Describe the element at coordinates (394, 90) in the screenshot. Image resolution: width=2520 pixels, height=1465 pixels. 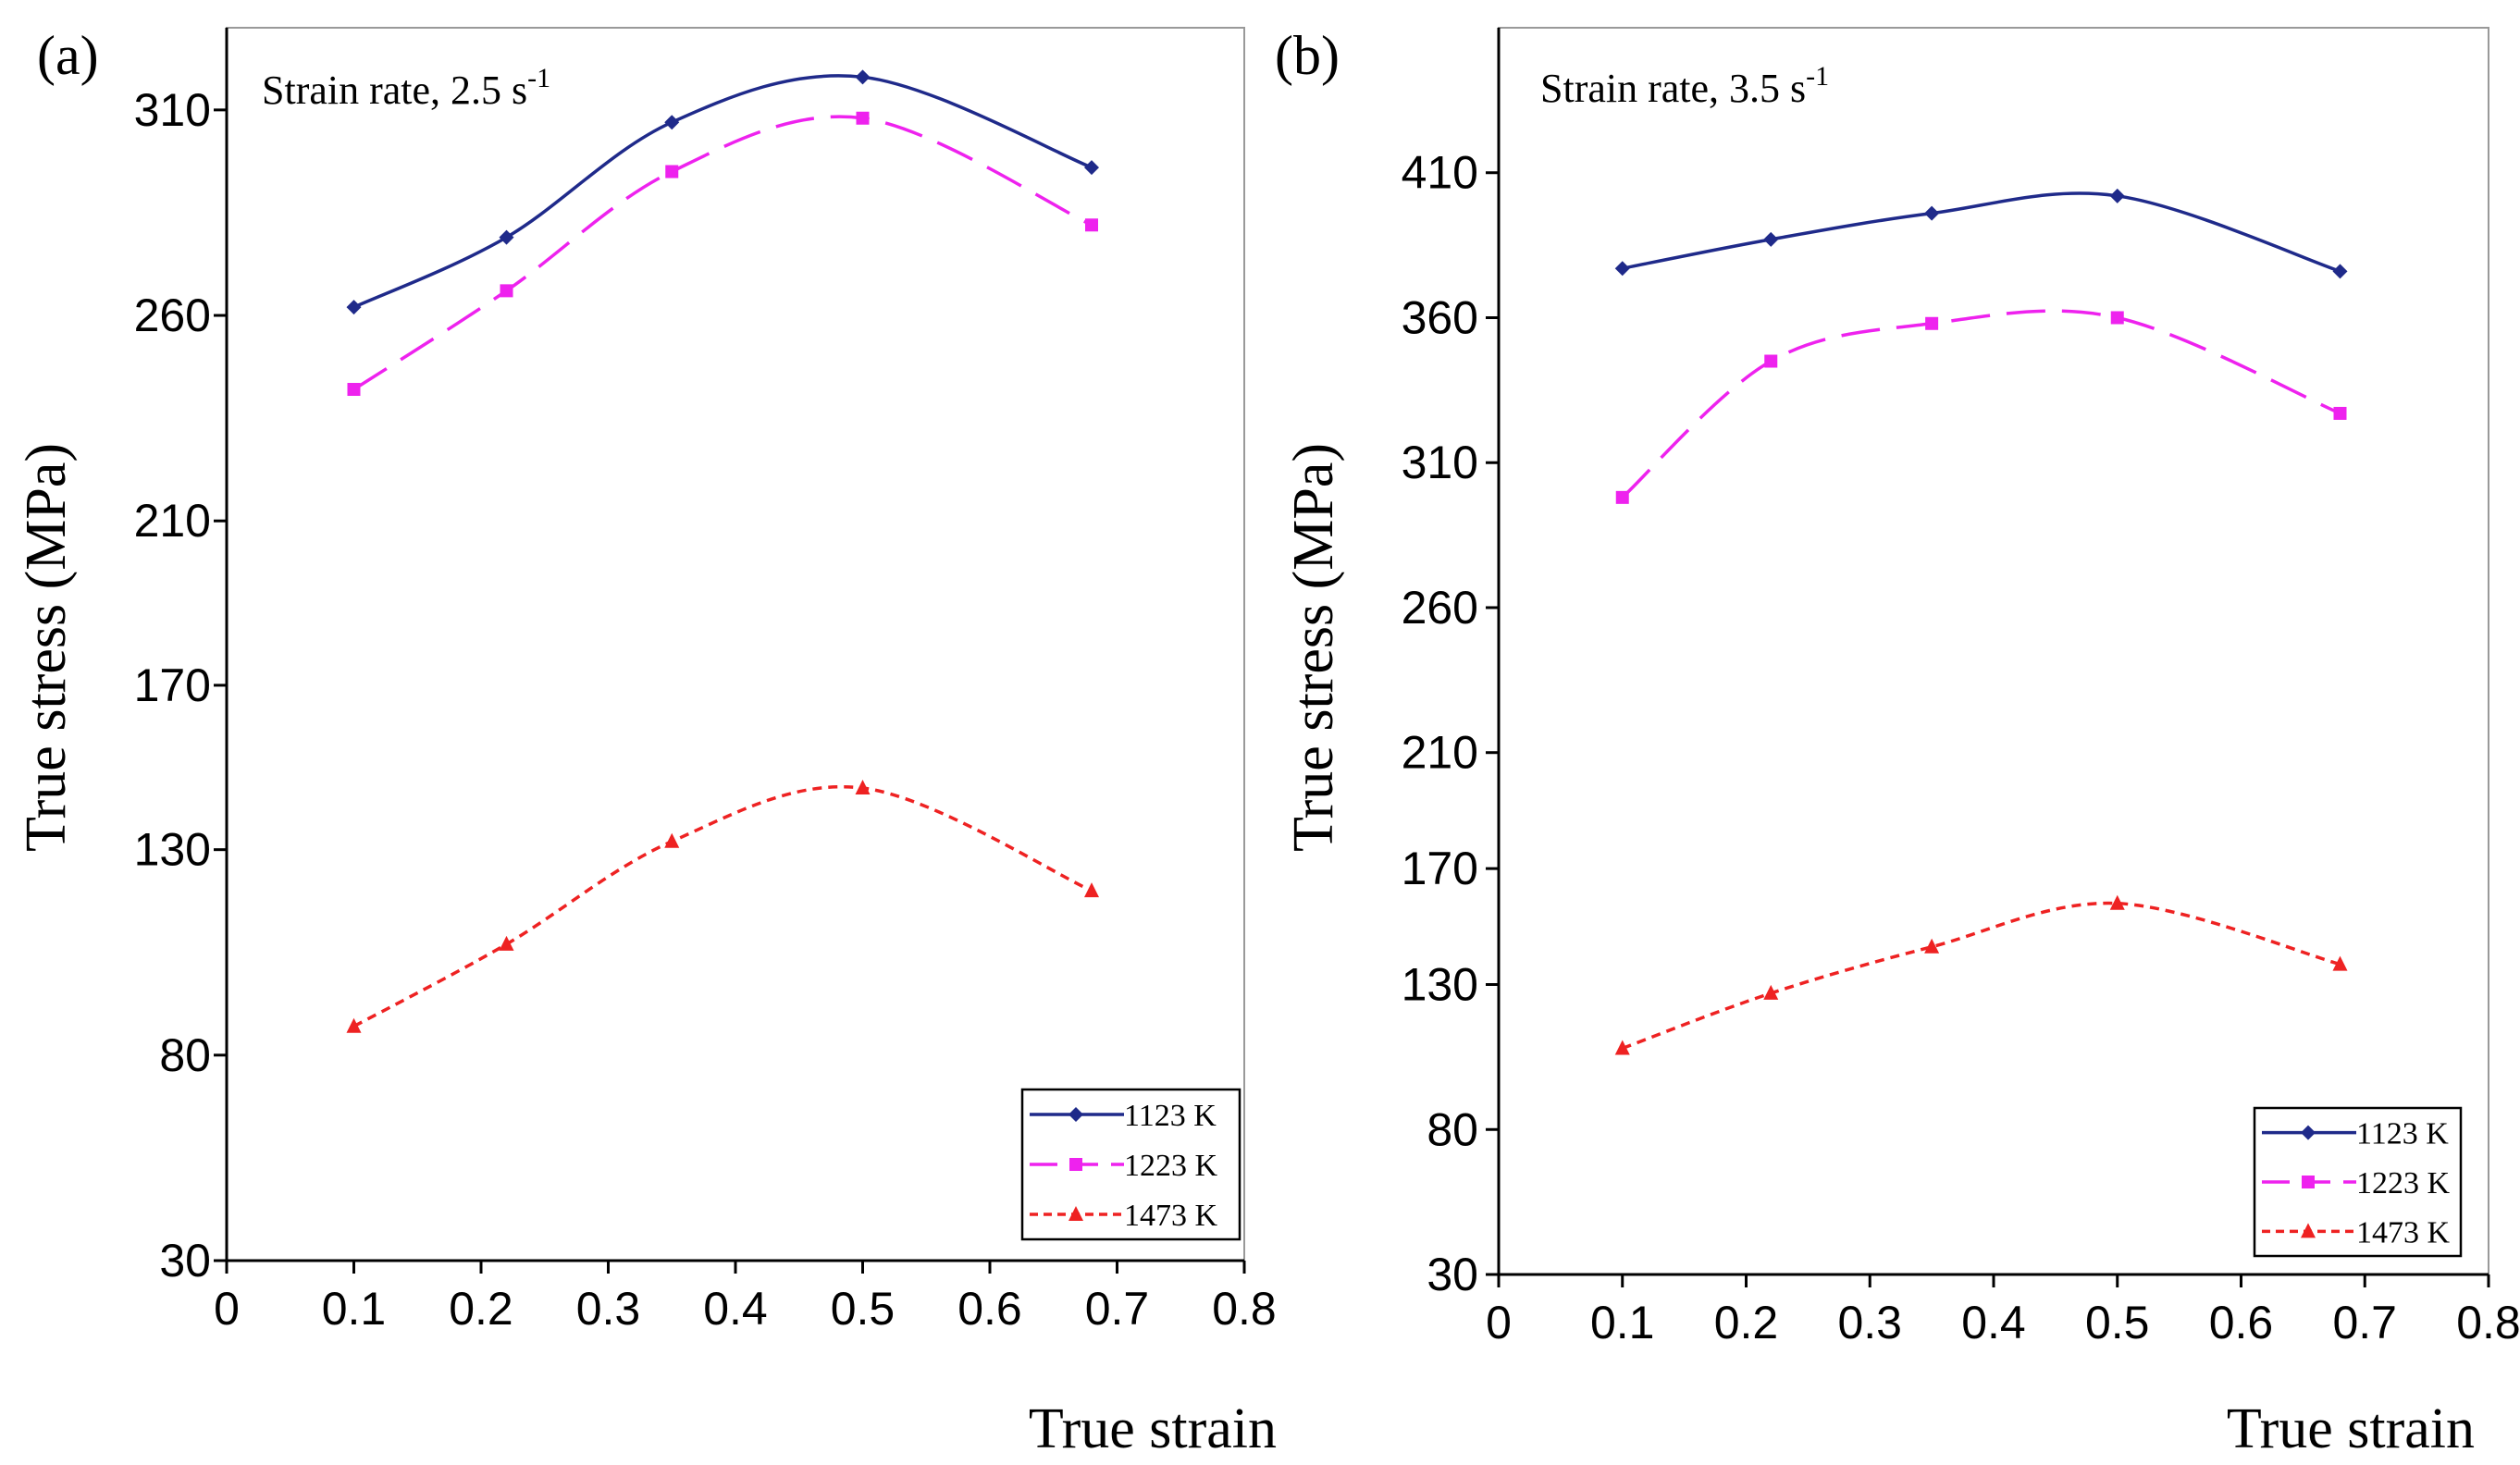
I see `strain-rate-text: Strain rate, 2.5 s` at that location.